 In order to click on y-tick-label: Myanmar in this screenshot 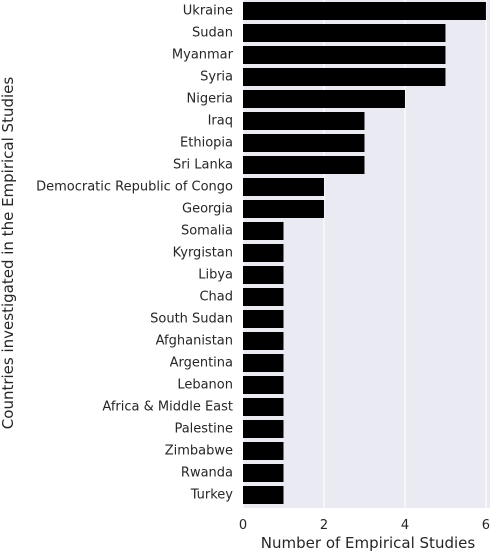, I will do `click(203, 55)`.